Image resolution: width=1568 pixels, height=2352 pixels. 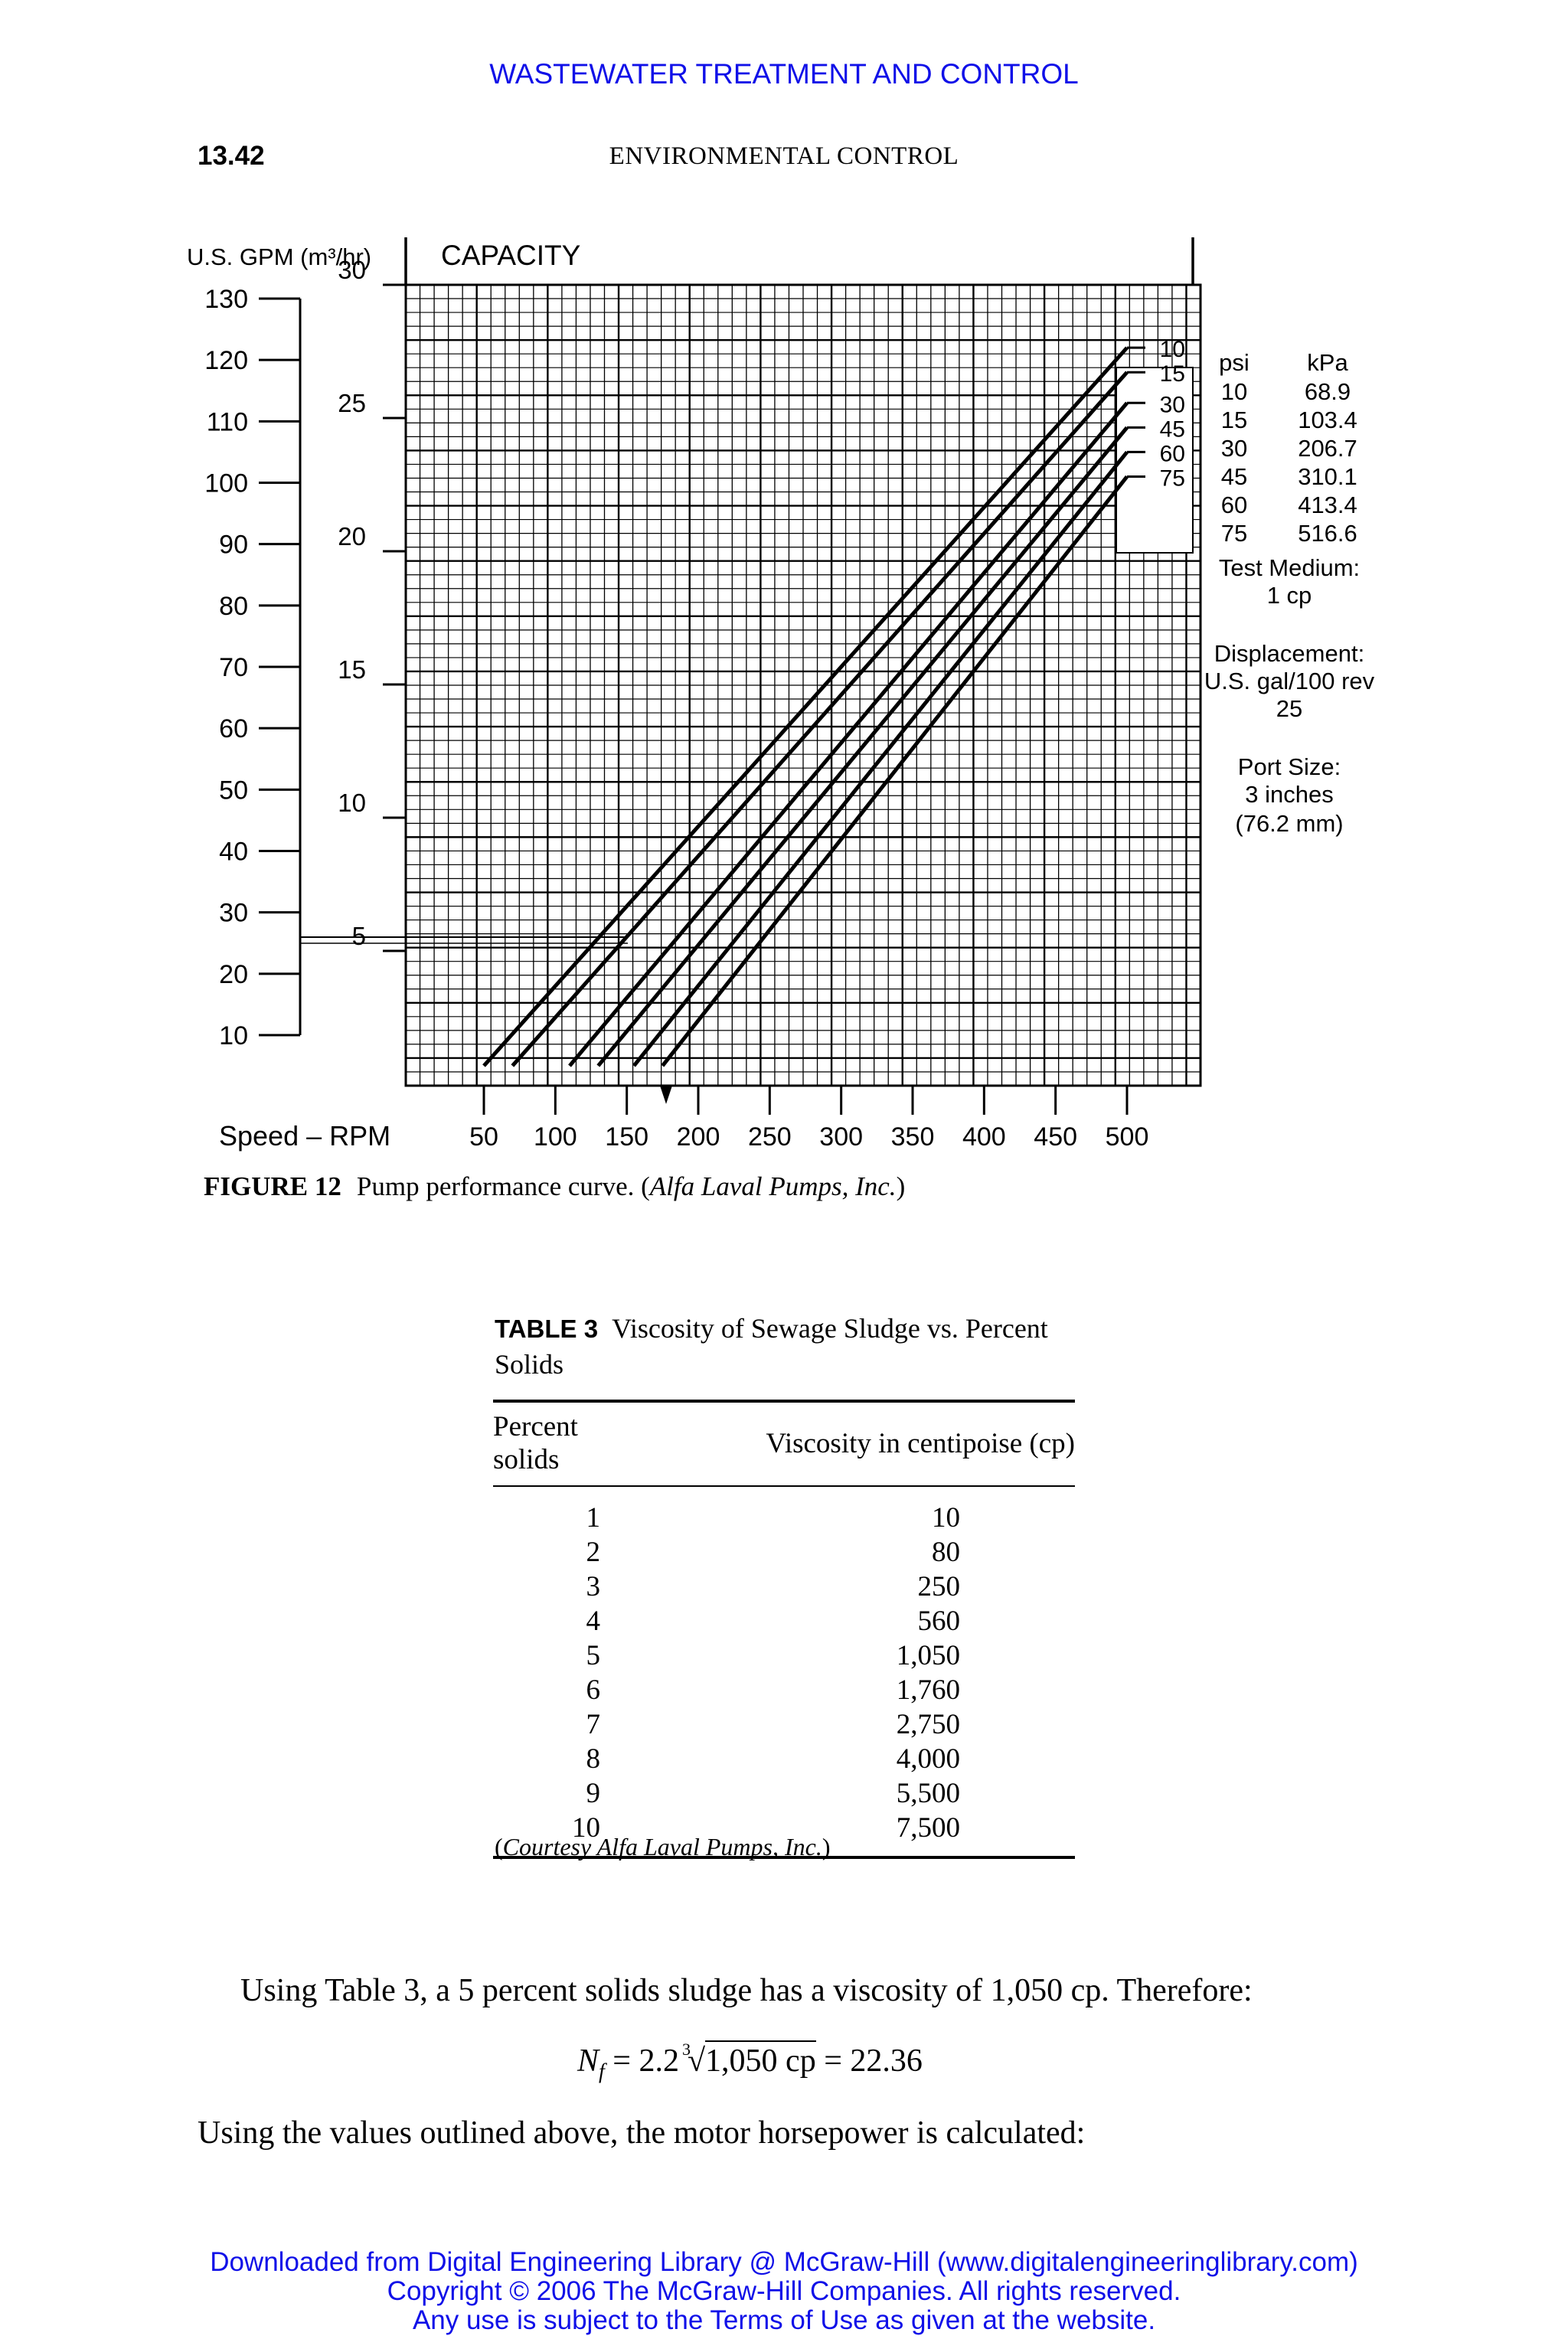 I want to click on percent-solids-cell: 5, so click(x=593, y=1655).